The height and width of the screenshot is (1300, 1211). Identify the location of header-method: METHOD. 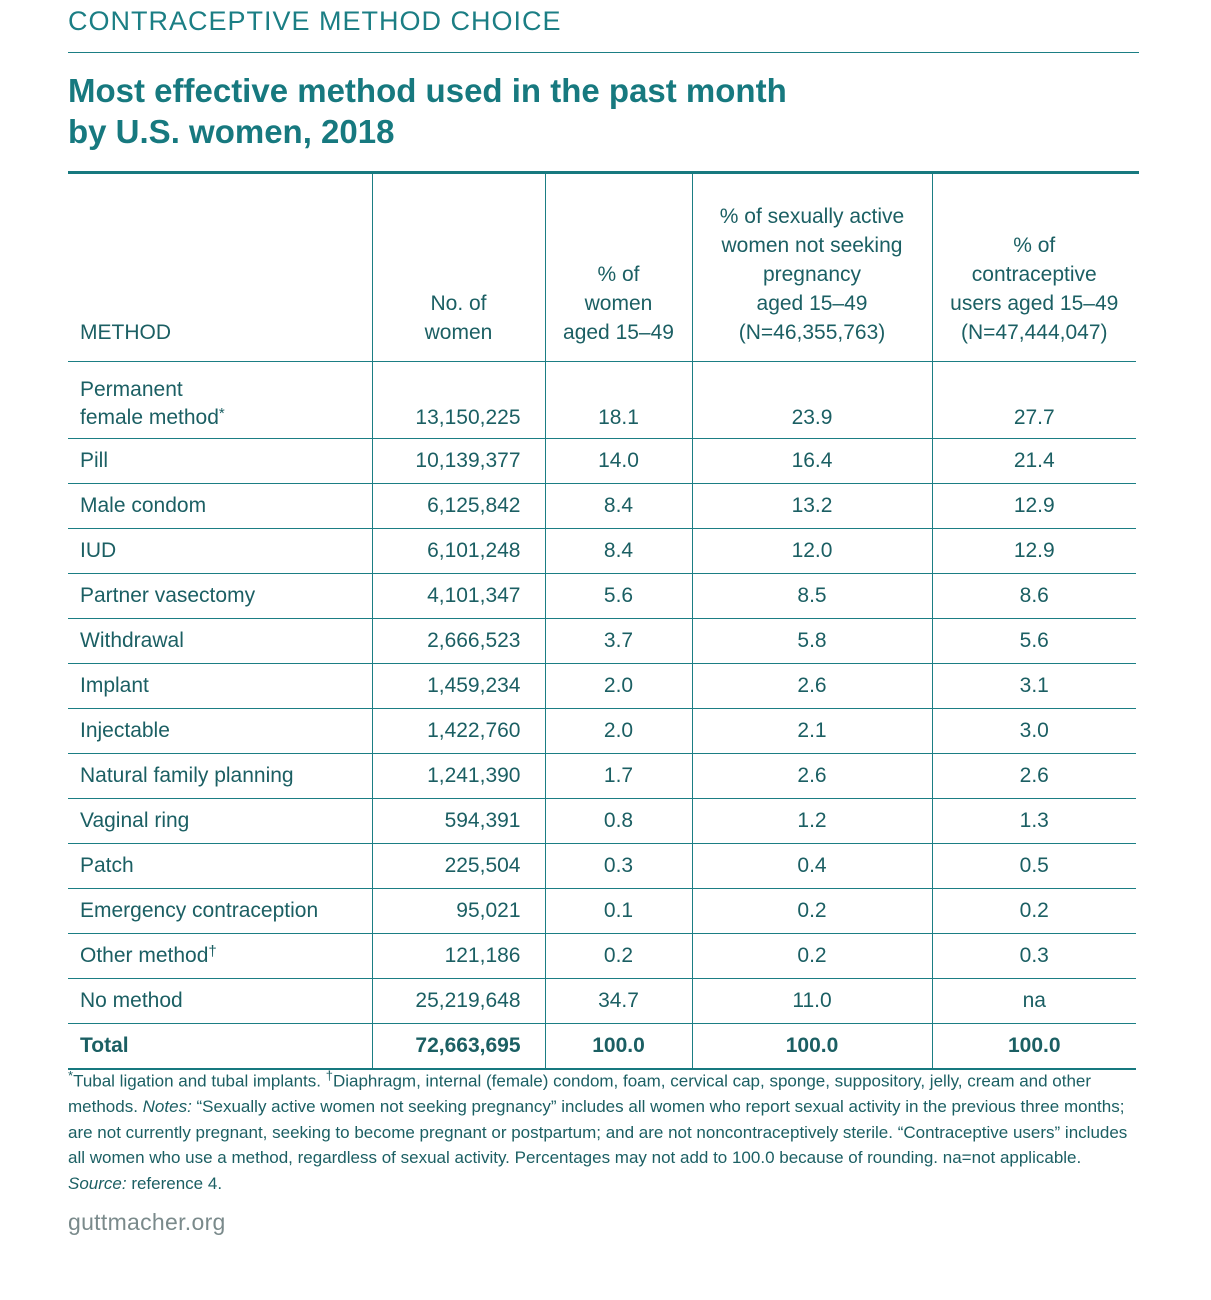
(220, 268).